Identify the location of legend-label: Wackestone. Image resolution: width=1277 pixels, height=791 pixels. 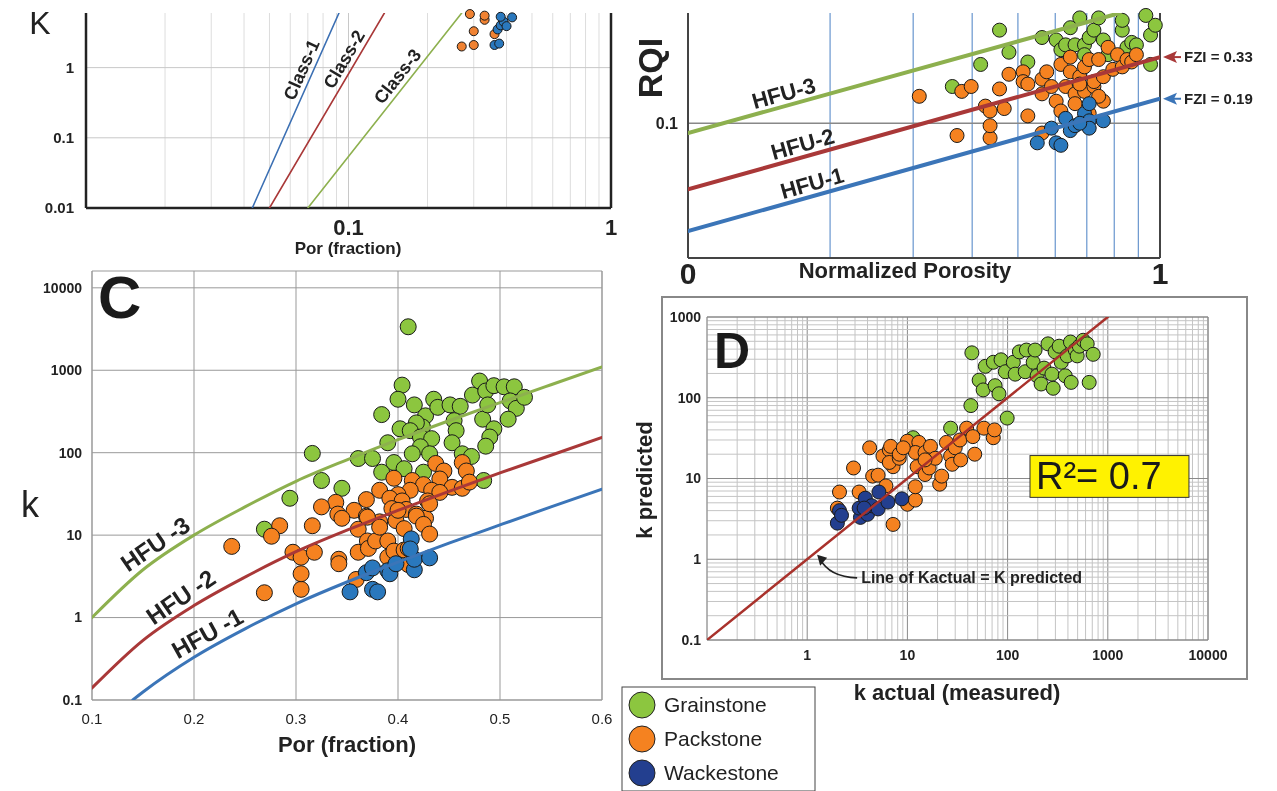
(721, 773).